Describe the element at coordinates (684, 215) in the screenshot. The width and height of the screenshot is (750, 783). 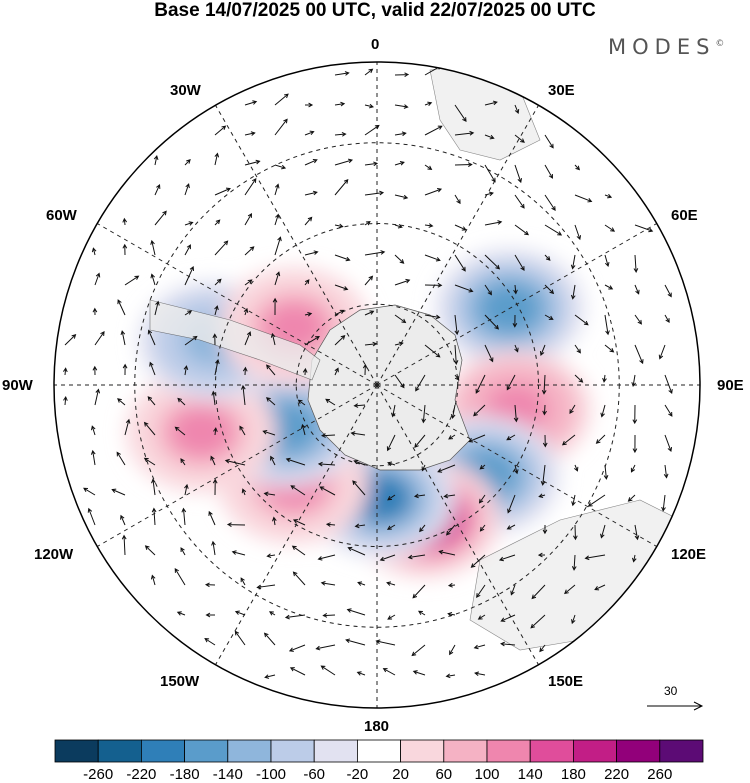
I see `lon-label-60e: 60E` at that location.